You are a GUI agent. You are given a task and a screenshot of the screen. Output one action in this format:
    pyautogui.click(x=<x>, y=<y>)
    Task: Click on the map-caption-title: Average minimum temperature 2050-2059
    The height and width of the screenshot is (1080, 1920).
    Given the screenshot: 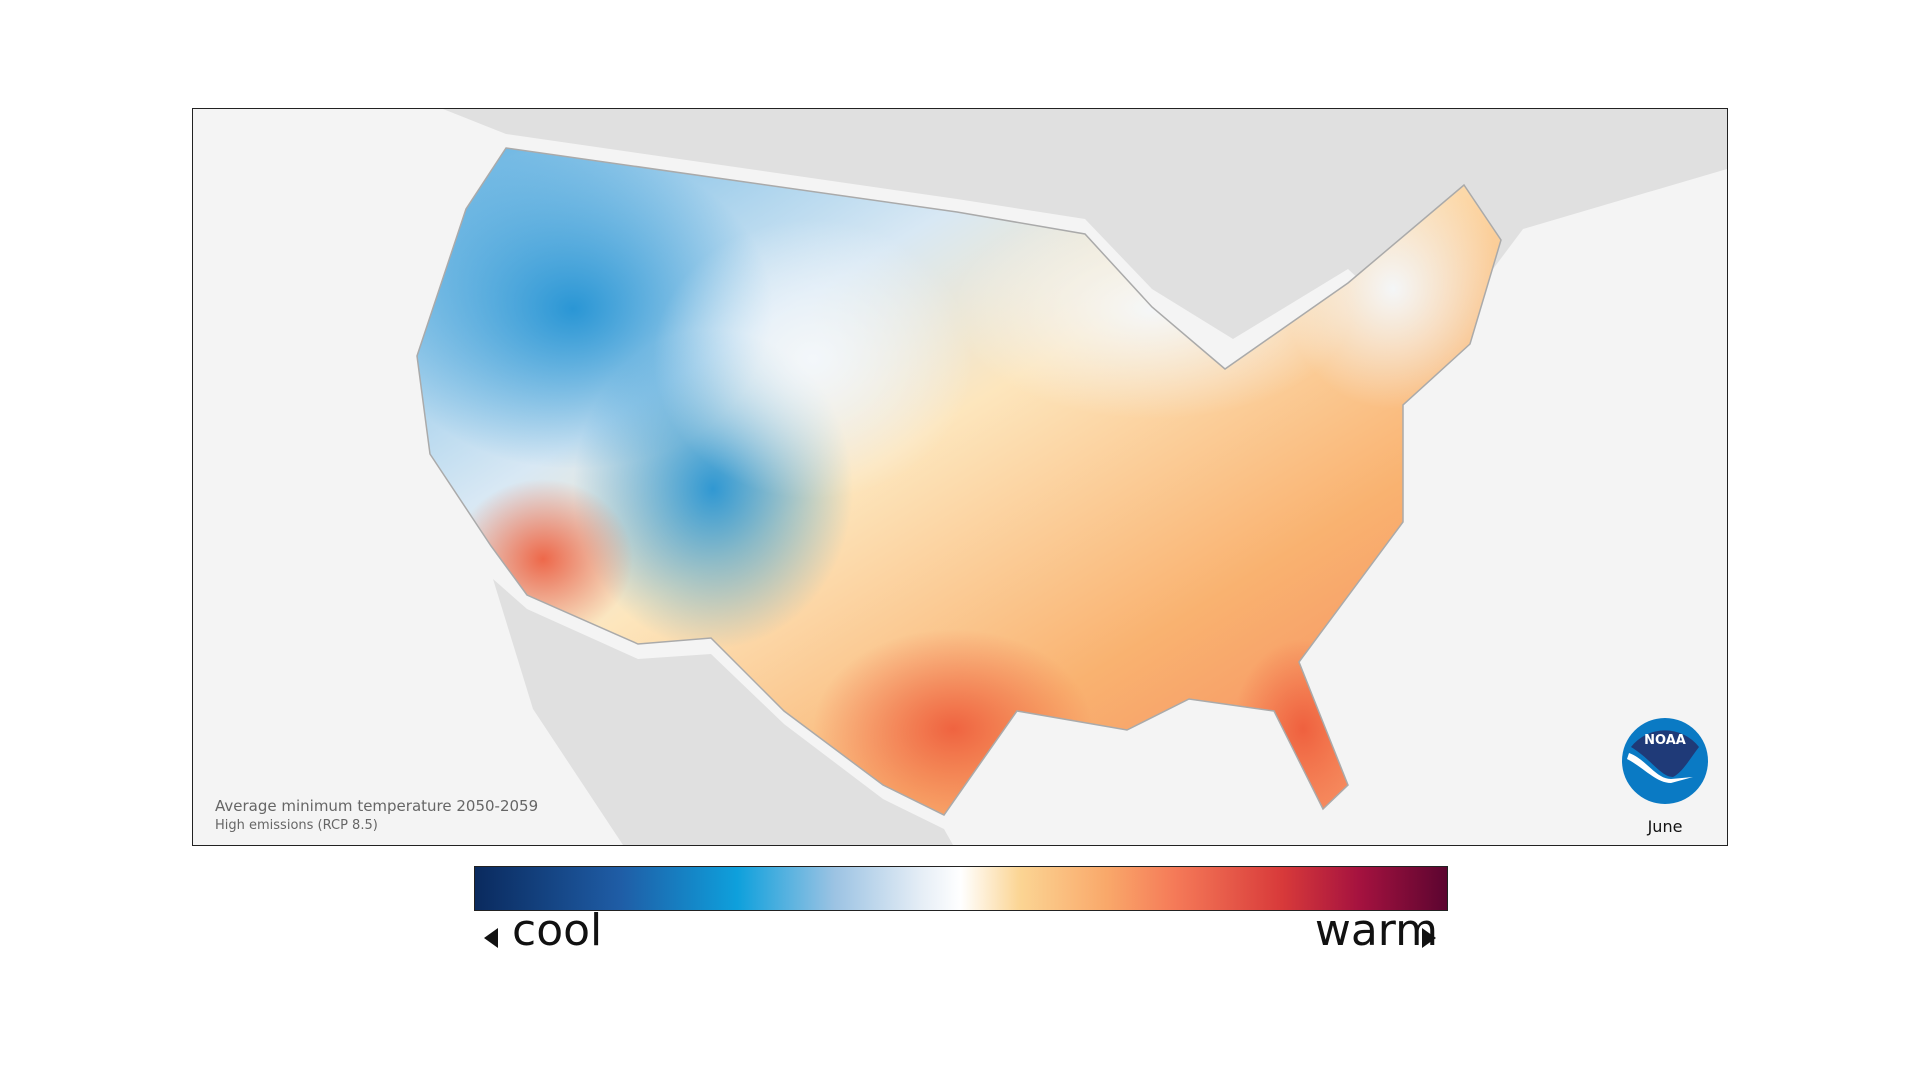 What is the action you would take?
    pyautogui.click(x=377, y=806)
    